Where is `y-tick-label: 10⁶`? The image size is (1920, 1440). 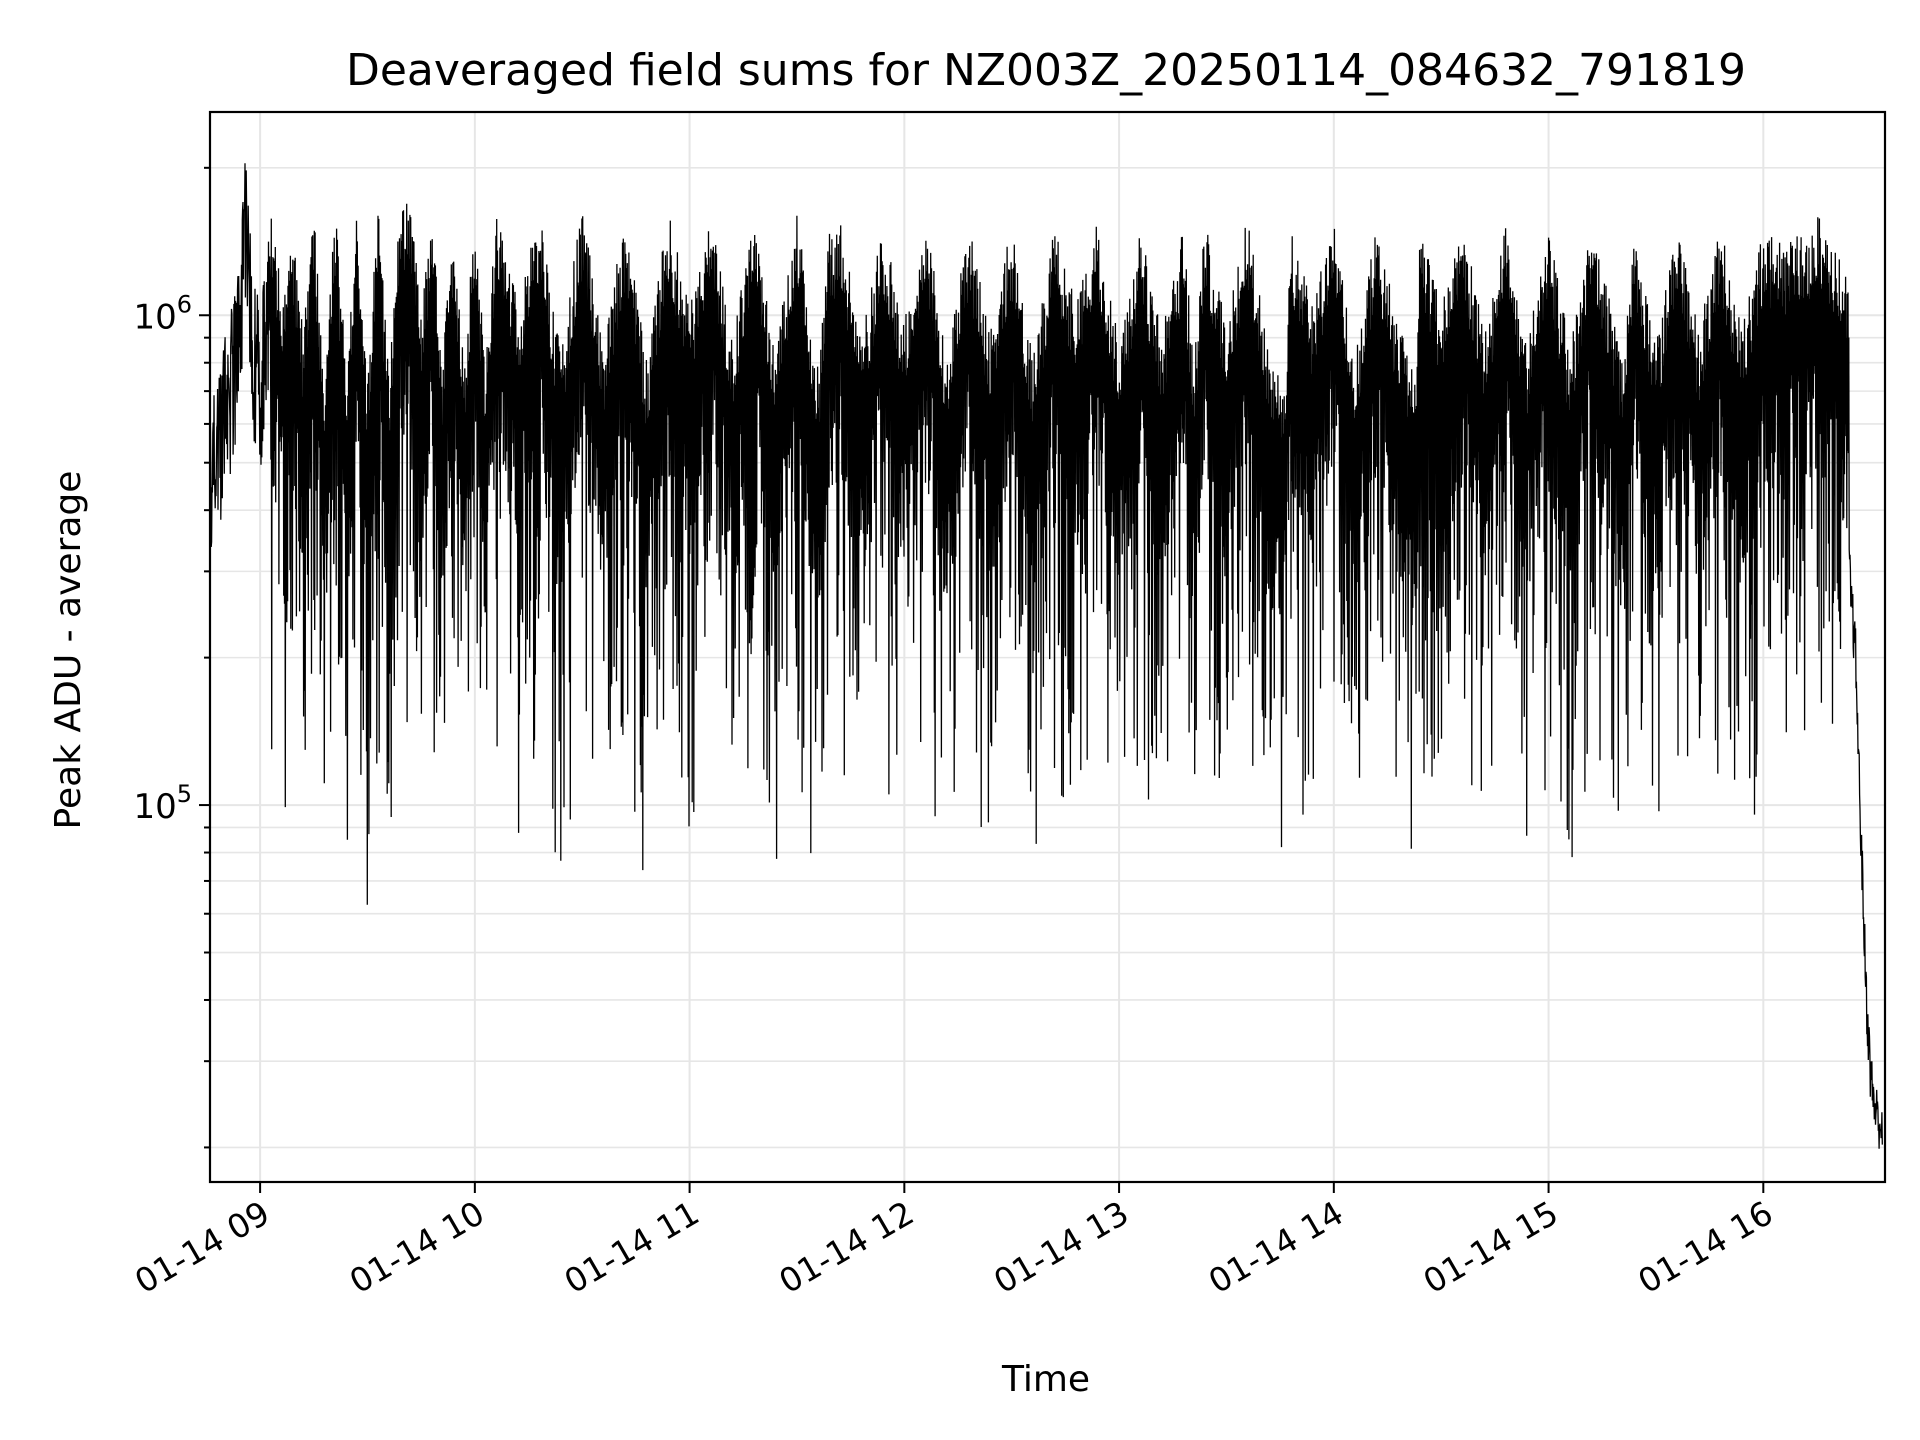 y-tick-label: 10⁶ is located at coordinates (162, 313).